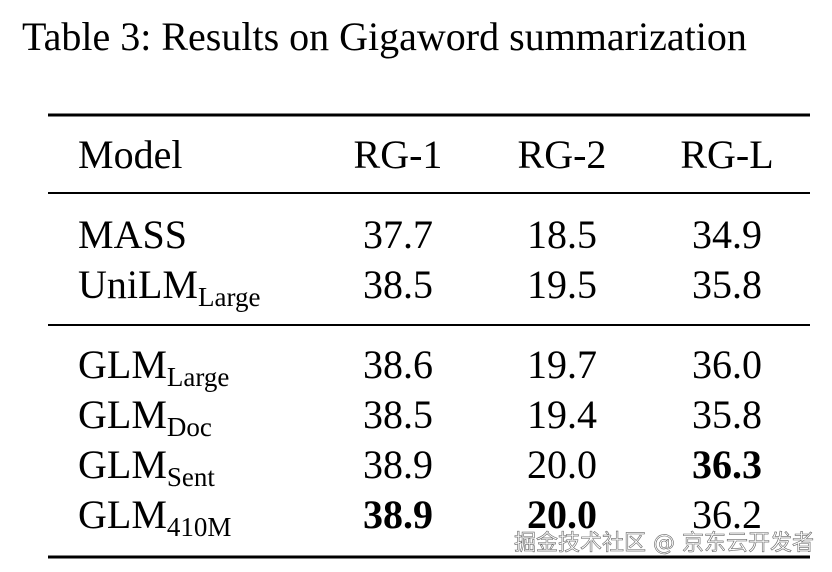 This screenshot has height=572, width=832. What do you see at coordinates (562, 154) in the screenshot?
I see `header-cell: RG-2` at bounding box center [562, 154].